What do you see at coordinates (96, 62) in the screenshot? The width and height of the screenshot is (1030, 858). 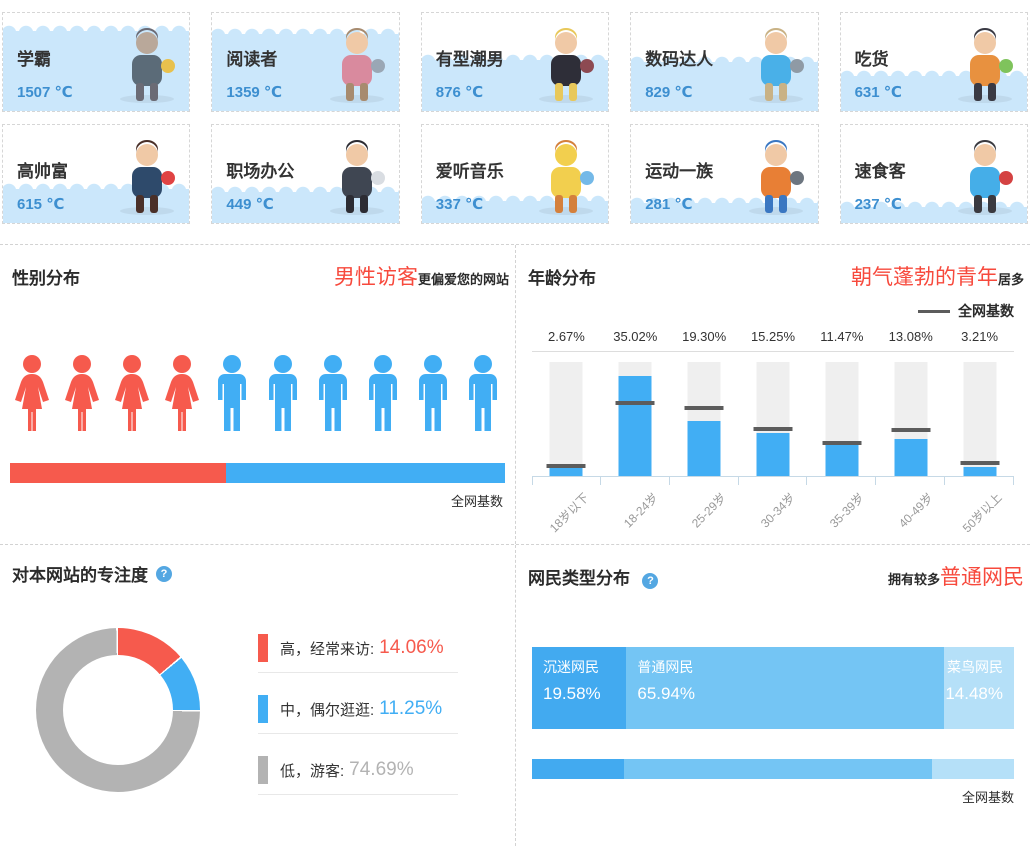 I see `persona-card: 学霸 1507 ℃` at bounding box center [96, 62].